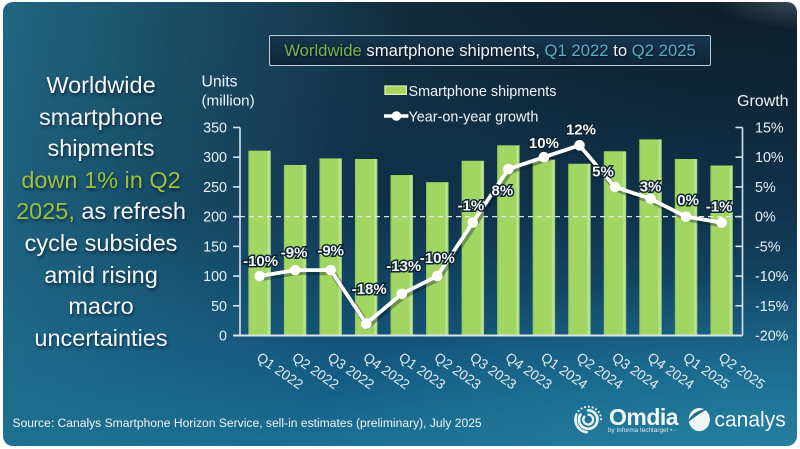  I want to click on svg-text: 3%, so click(651, 186).